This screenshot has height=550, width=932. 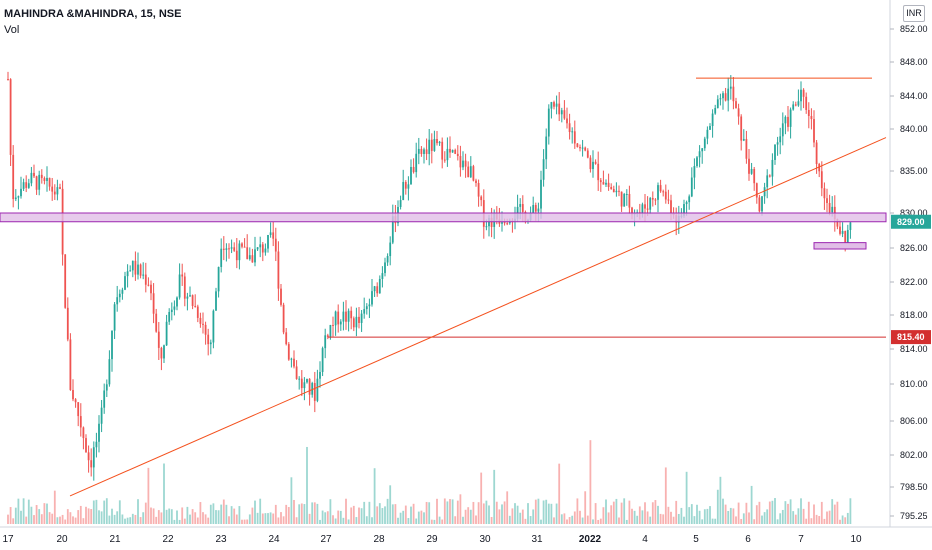 What do you see at coordinates (914, 516) in the screenshot?
I see `y-tick-label: 795.25` at bounding box center [914, 516].